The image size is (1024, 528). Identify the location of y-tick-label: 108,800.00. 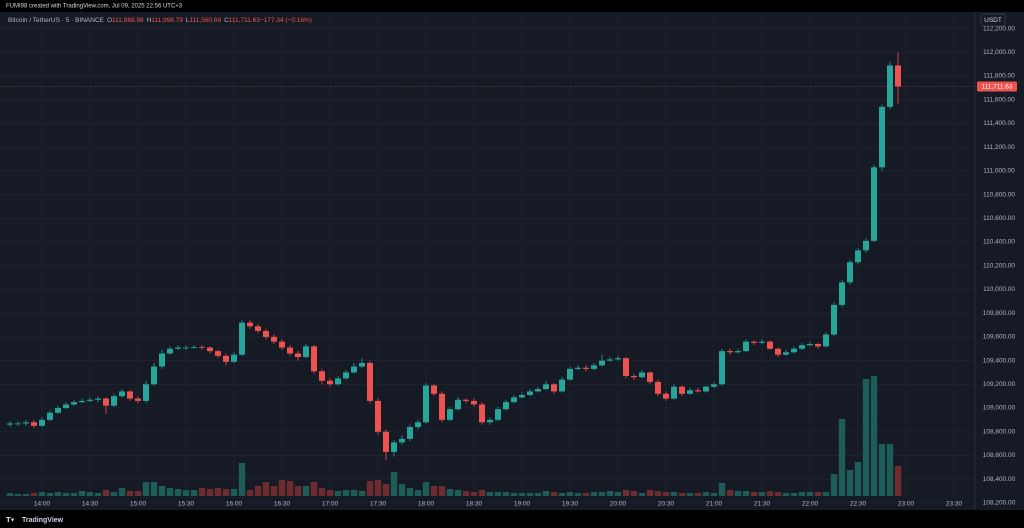
(999, 431).